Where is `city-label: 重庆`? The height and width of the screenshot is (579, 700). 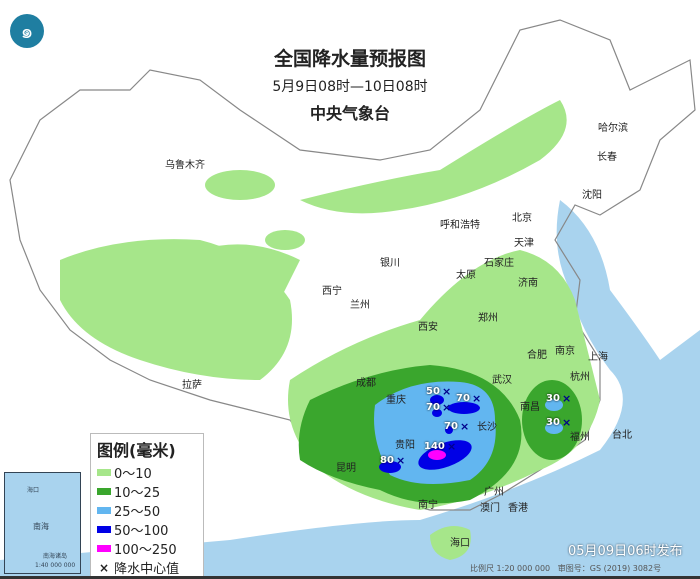 city-label: 重庆 is located at coordinates (396, 400).